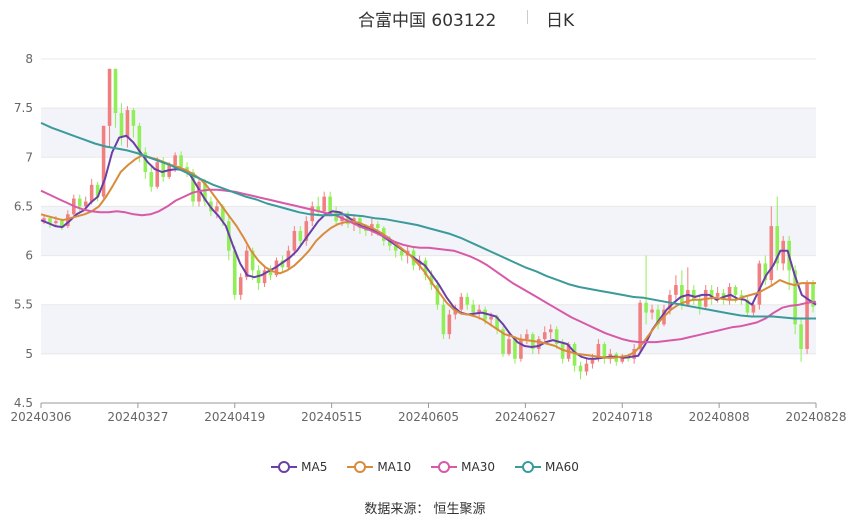  I want to click on chart-header: 合富中国 603122 日K, so click(425, 16).